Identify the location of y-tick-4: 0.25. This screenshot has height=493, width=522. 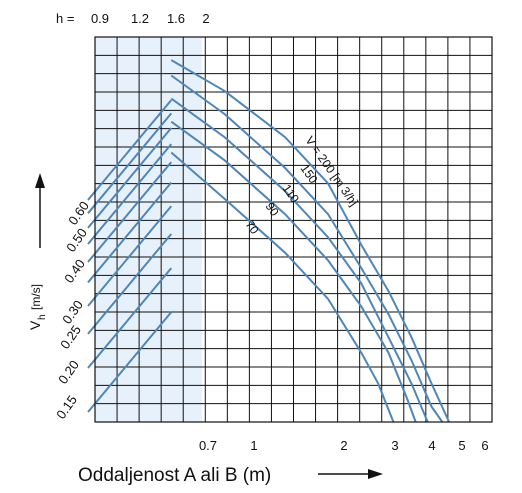
(70, 336).